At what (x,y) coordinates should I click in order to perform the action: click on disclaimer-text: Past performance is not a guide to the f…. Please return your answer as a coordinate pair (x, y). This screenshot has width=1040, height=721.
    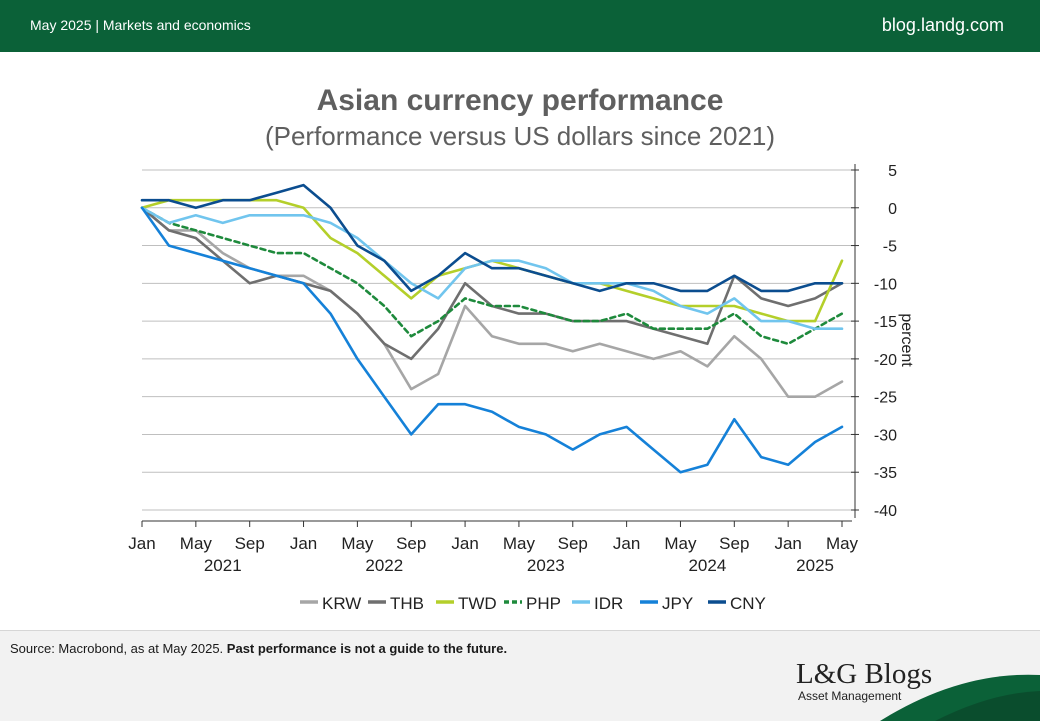
    Looking at the image, I should click on (367, 648).